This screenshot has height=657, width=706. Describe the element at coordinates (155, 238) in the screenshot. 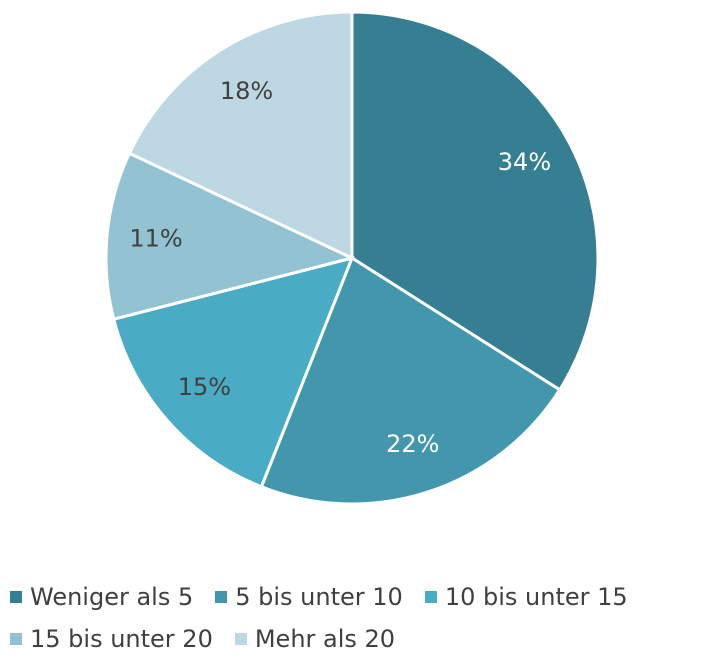

I see `data-label: 11%` at that location.